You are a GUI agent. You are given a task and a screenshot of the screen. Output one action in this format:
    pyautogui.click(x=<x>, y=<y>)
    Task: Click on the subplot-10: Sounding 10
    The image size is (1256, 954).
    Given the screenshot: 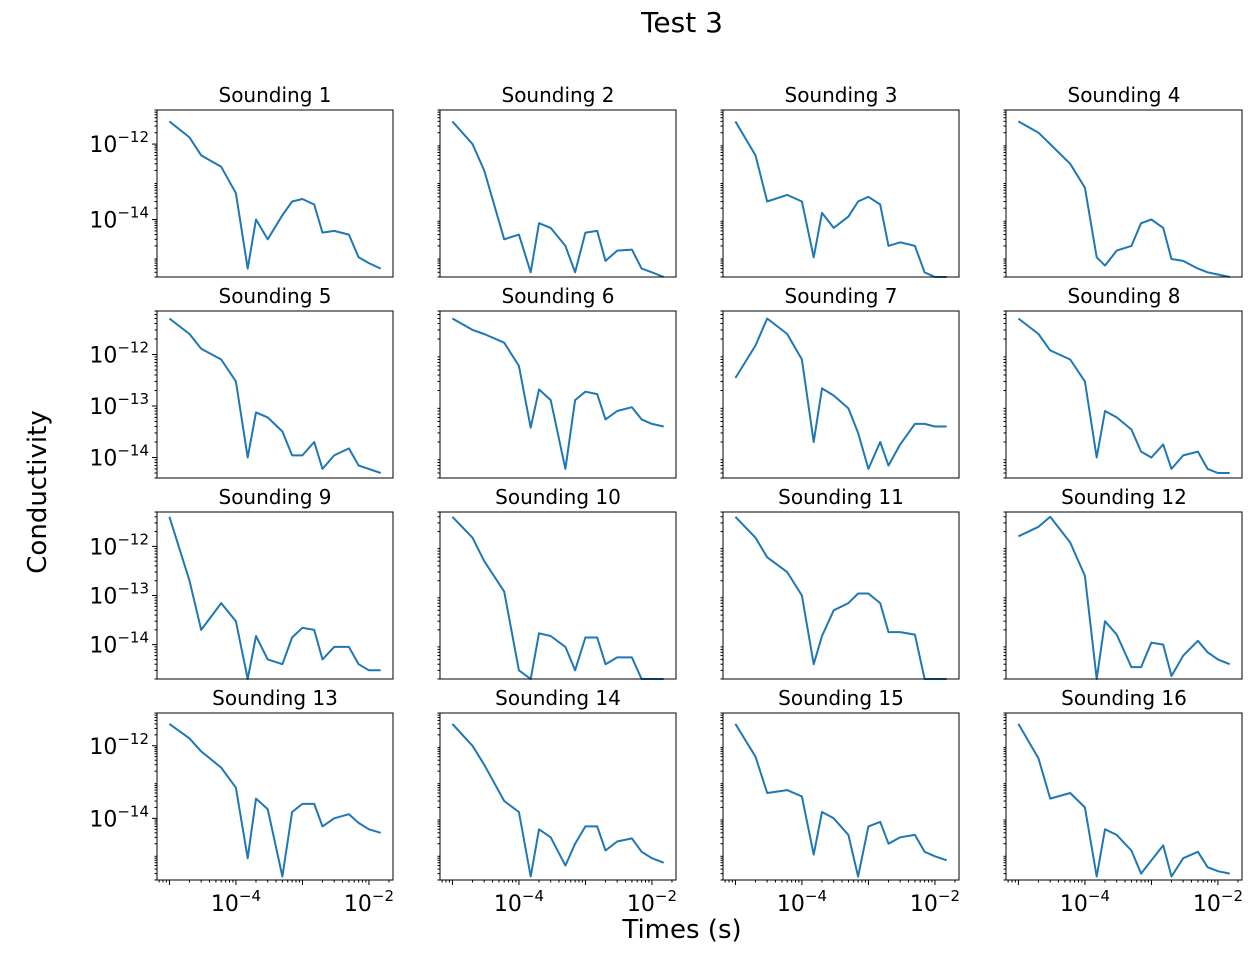 What is the action you would take?
    pyautogui.click(x=557, y=582)
    